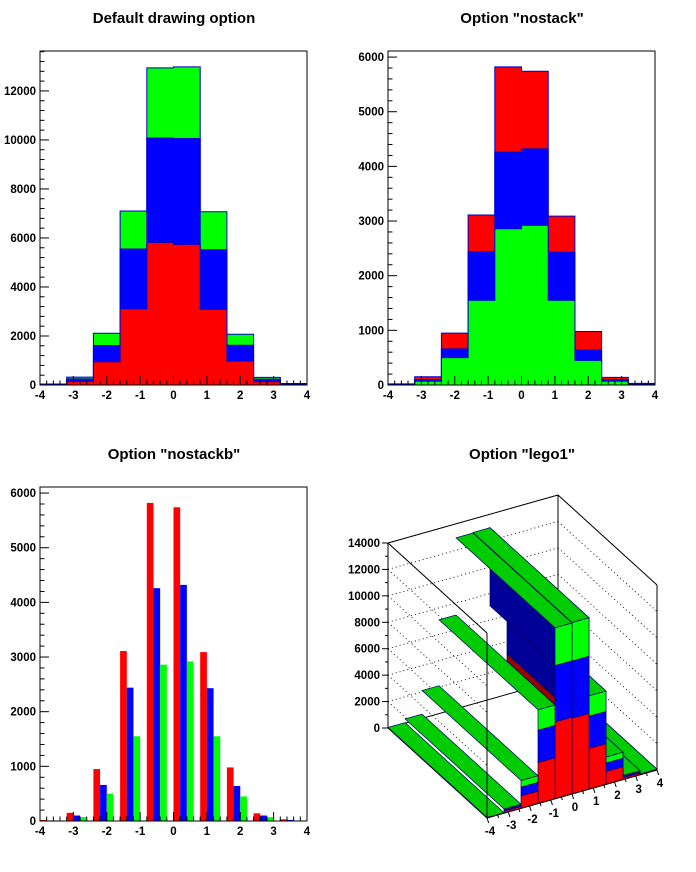 The width and height of the screenshot is (696, 872). I want to click on title-default-drawing: Default drawing option, so click(174, 18).